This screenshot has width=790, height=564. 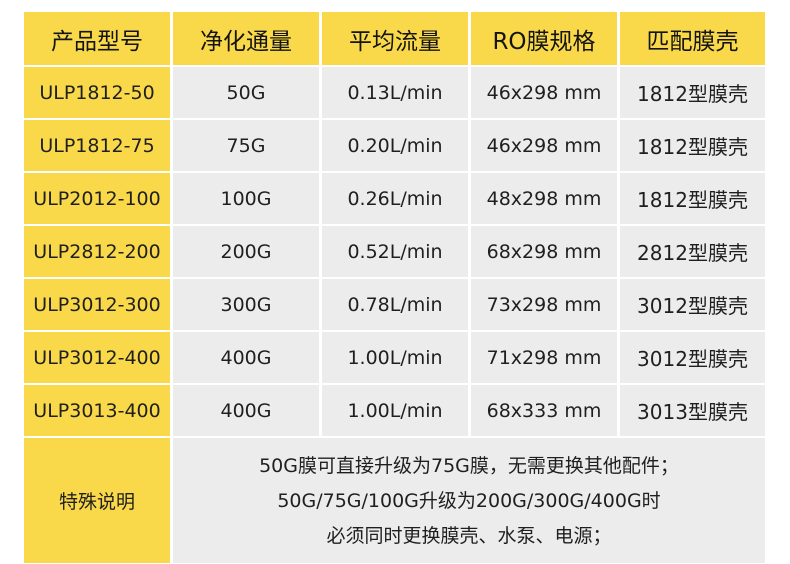 What do you see at coordinates (97, 198) in the screenshot?
I see `row-3-model: ULP2012-100` at bounding box center [97, 198].